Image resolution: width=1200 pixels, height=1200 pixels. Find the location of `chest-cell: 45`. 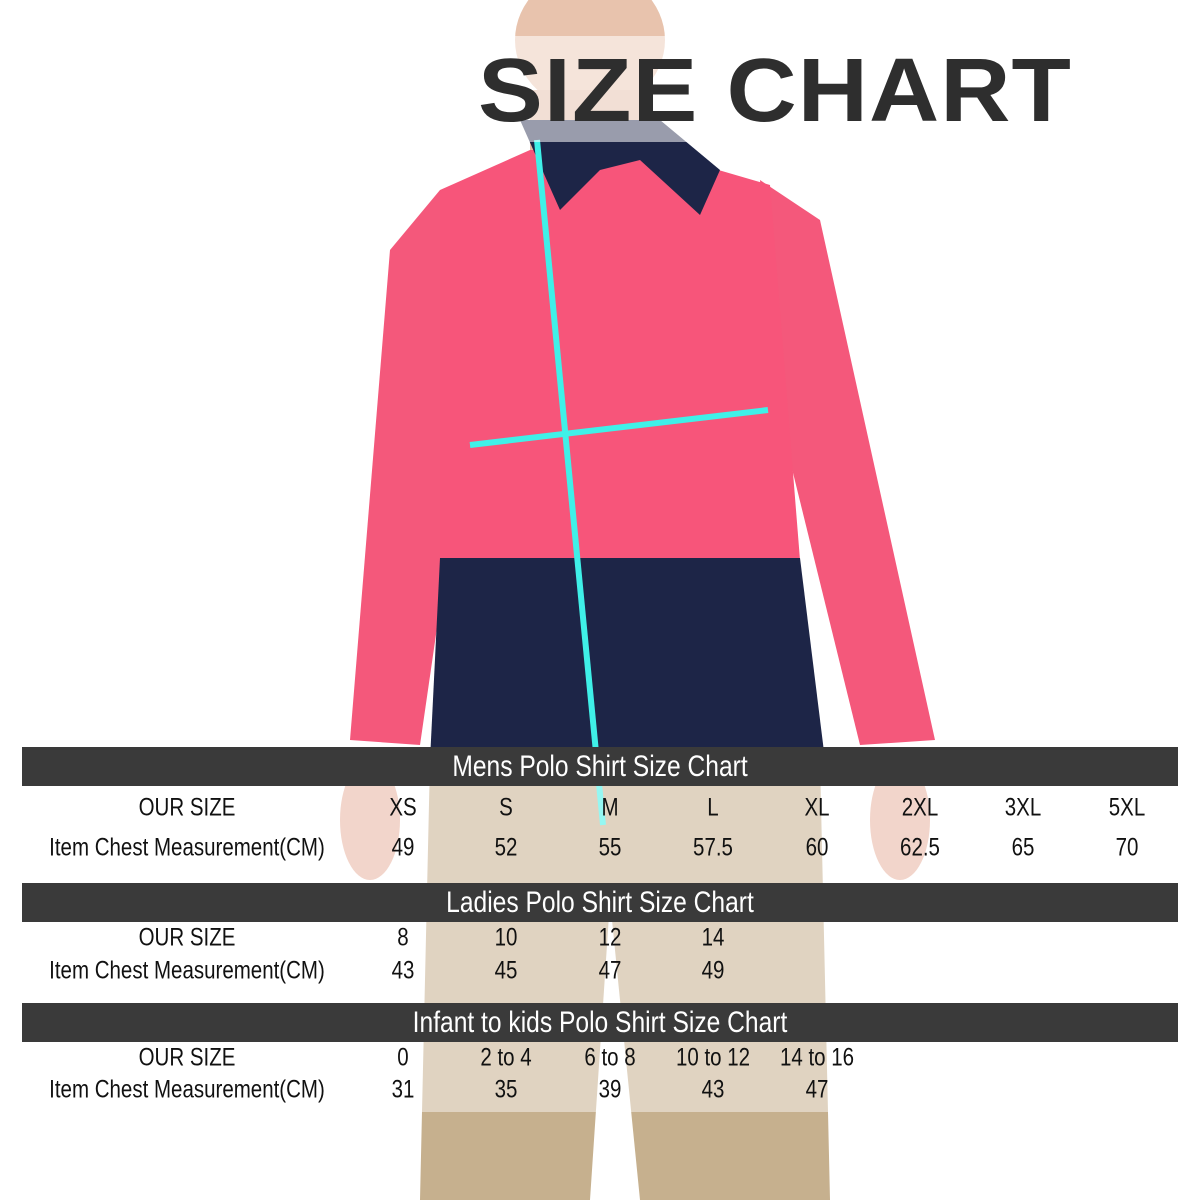

chest-cell: 45 is located at coordinates (506, 970).